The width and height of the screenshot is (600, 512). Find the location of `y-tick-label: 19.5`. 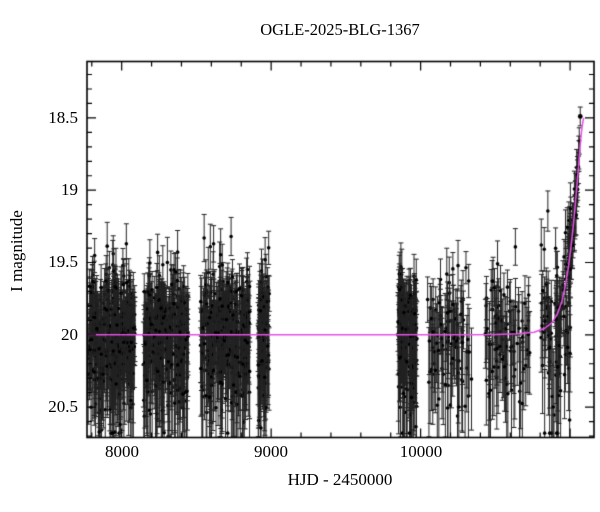

y-tick-label: 19.5 is located at coordinates (63, 261).